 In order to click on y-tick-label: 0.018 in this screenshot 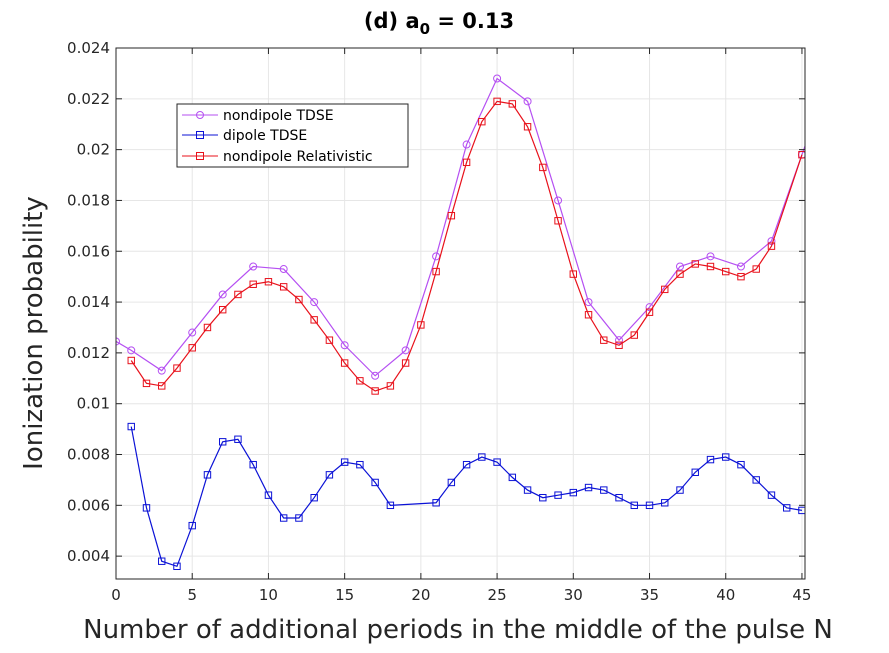, I will do `click(88, 200)`.